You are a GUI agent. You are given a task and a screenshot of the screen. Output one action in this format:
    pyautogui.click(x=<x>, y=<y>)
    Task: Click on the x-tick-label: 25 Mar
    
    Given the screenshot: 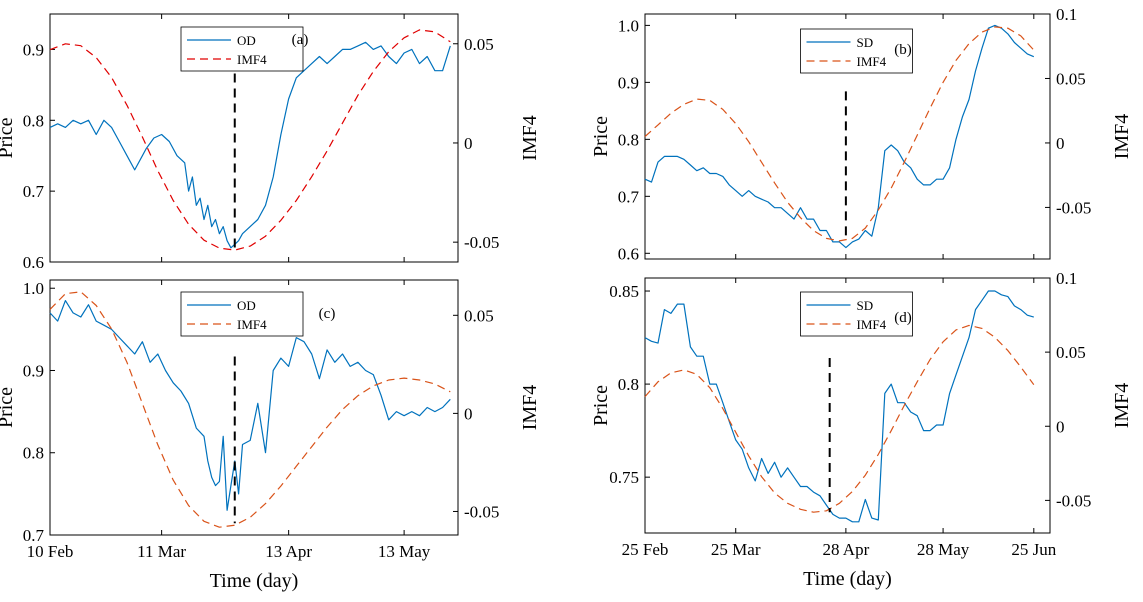 What is the action you would take?
    pyautogui.click(x=736, y=549)
    